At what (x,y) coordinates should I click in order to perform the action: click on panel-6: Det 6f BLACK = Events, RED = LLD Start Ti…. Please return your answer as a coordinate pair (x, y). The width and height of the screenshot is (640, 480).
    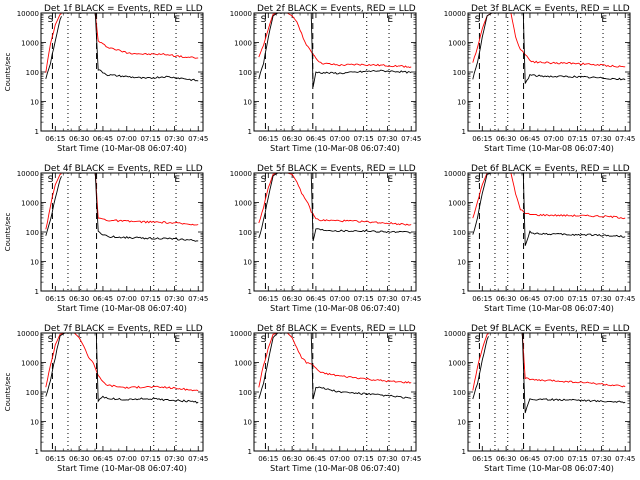
    Looking at the image, I should click on (540, 238).